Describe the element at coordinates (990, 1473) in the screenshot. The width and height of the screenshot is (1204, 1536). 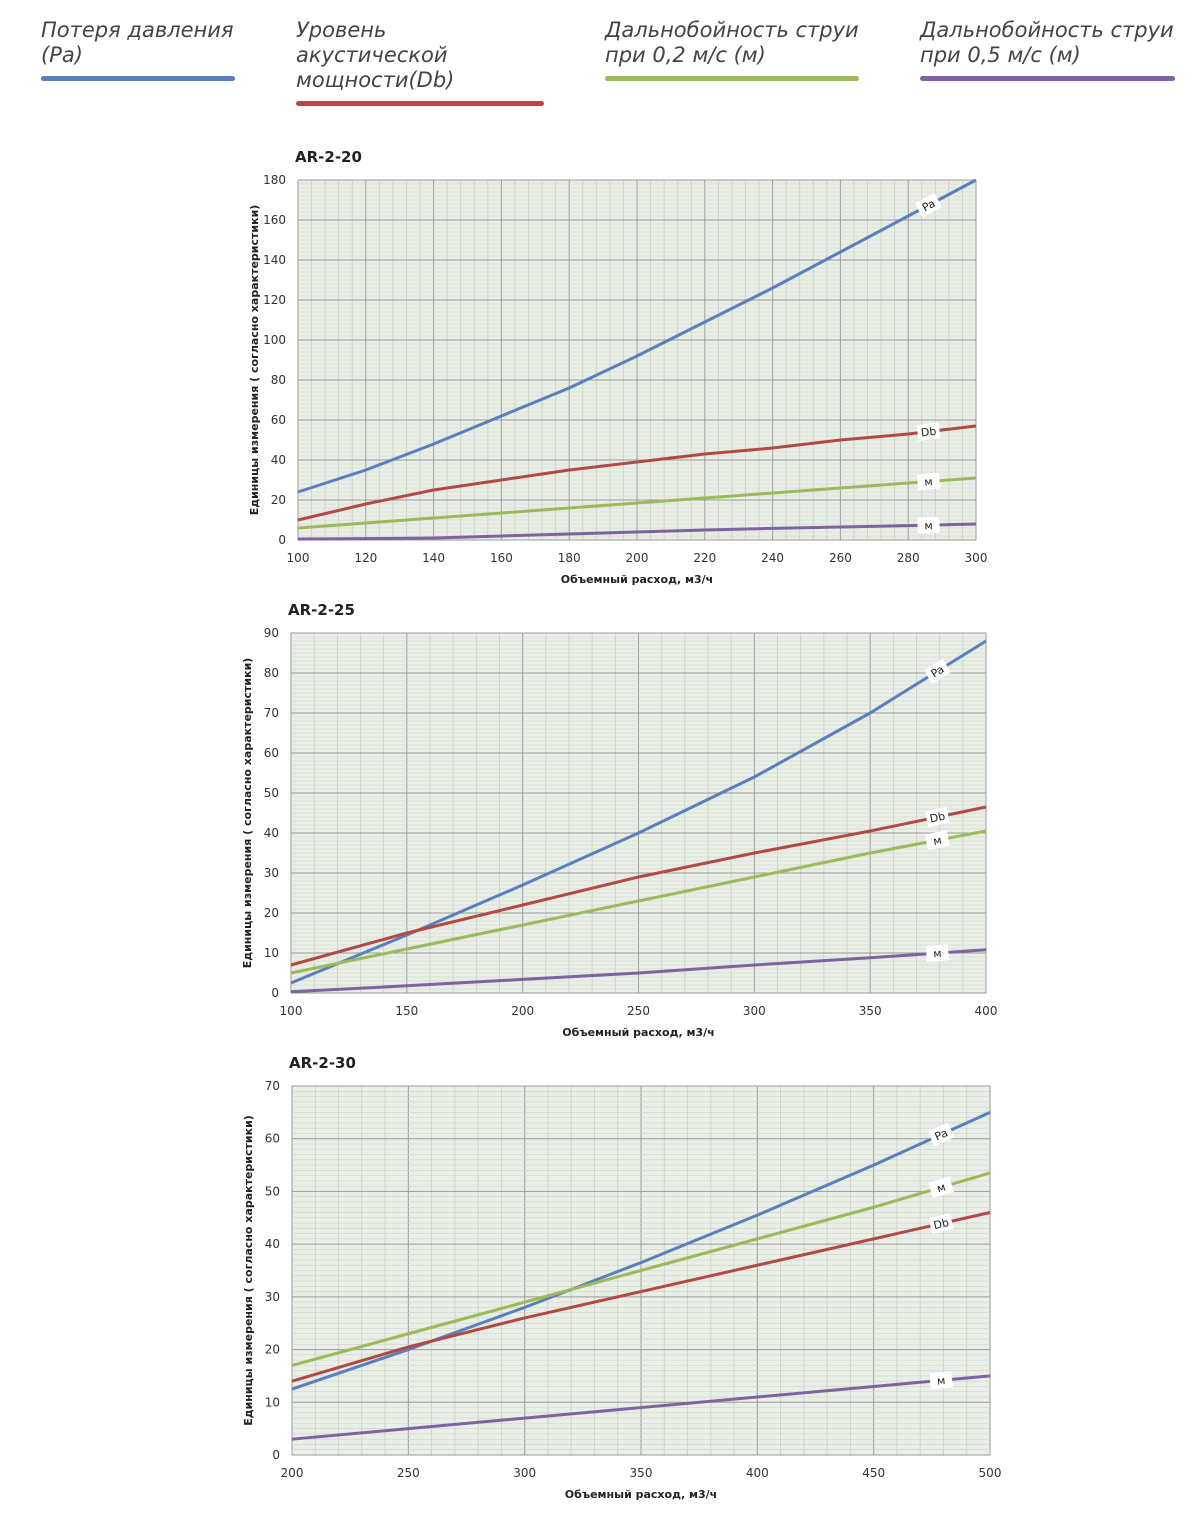
I see `x-tick-label: 500` at that location.